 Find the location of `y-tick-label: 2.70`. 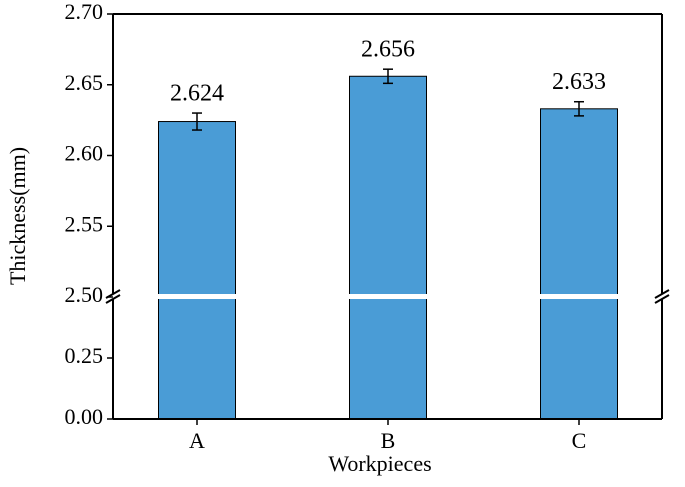

y-tick-label: 2.70 is located at coordinates (84, 12).